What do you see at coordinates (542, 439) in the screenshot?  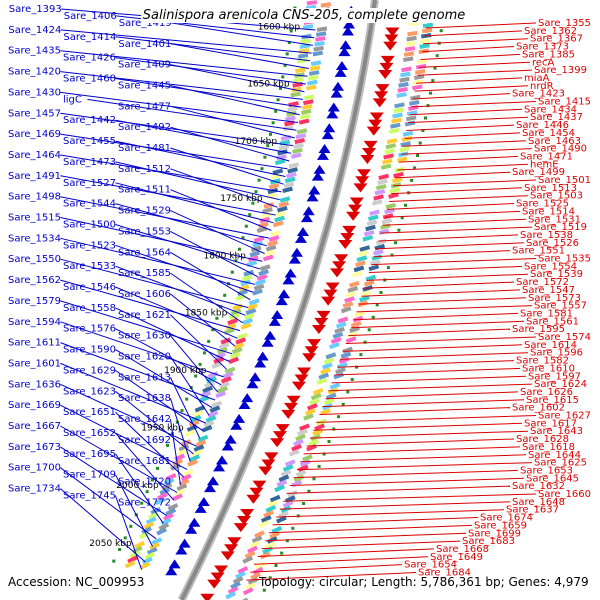 I see `right-gene-label: Sare_1628` at bounding box center [542, 439].